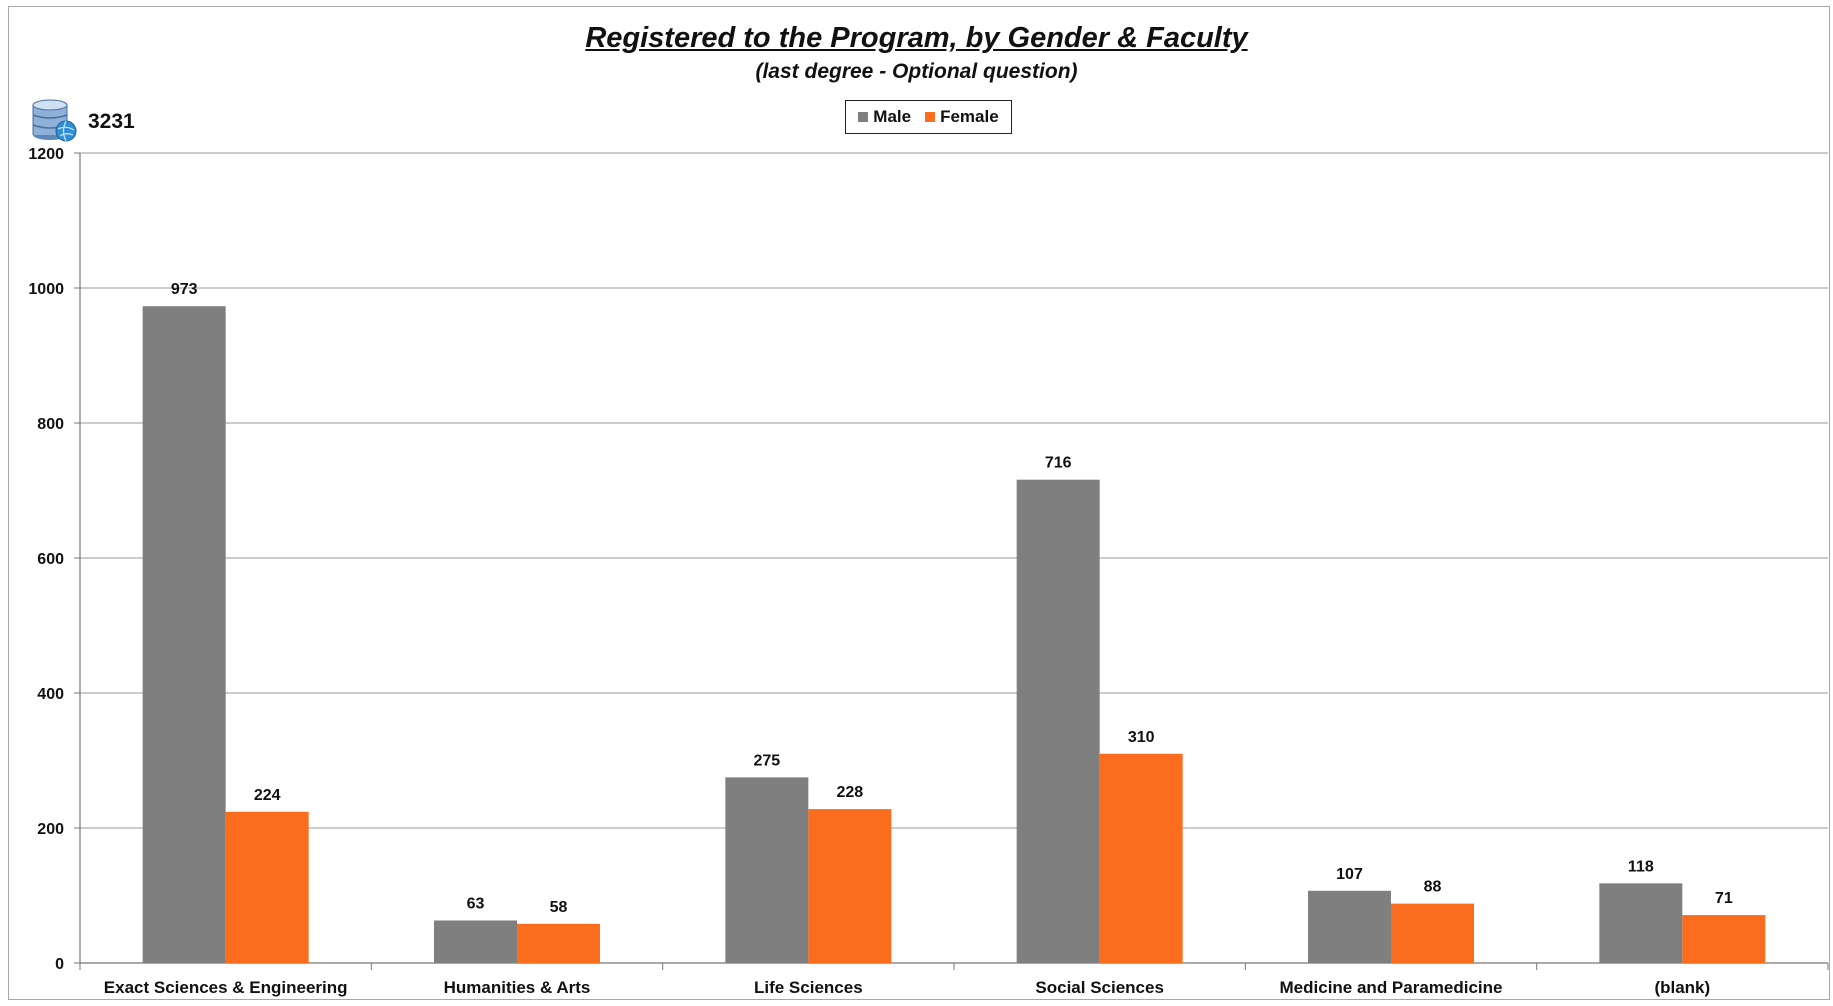  I want to click on x-tick-label: (blank), so click(1682, 987).